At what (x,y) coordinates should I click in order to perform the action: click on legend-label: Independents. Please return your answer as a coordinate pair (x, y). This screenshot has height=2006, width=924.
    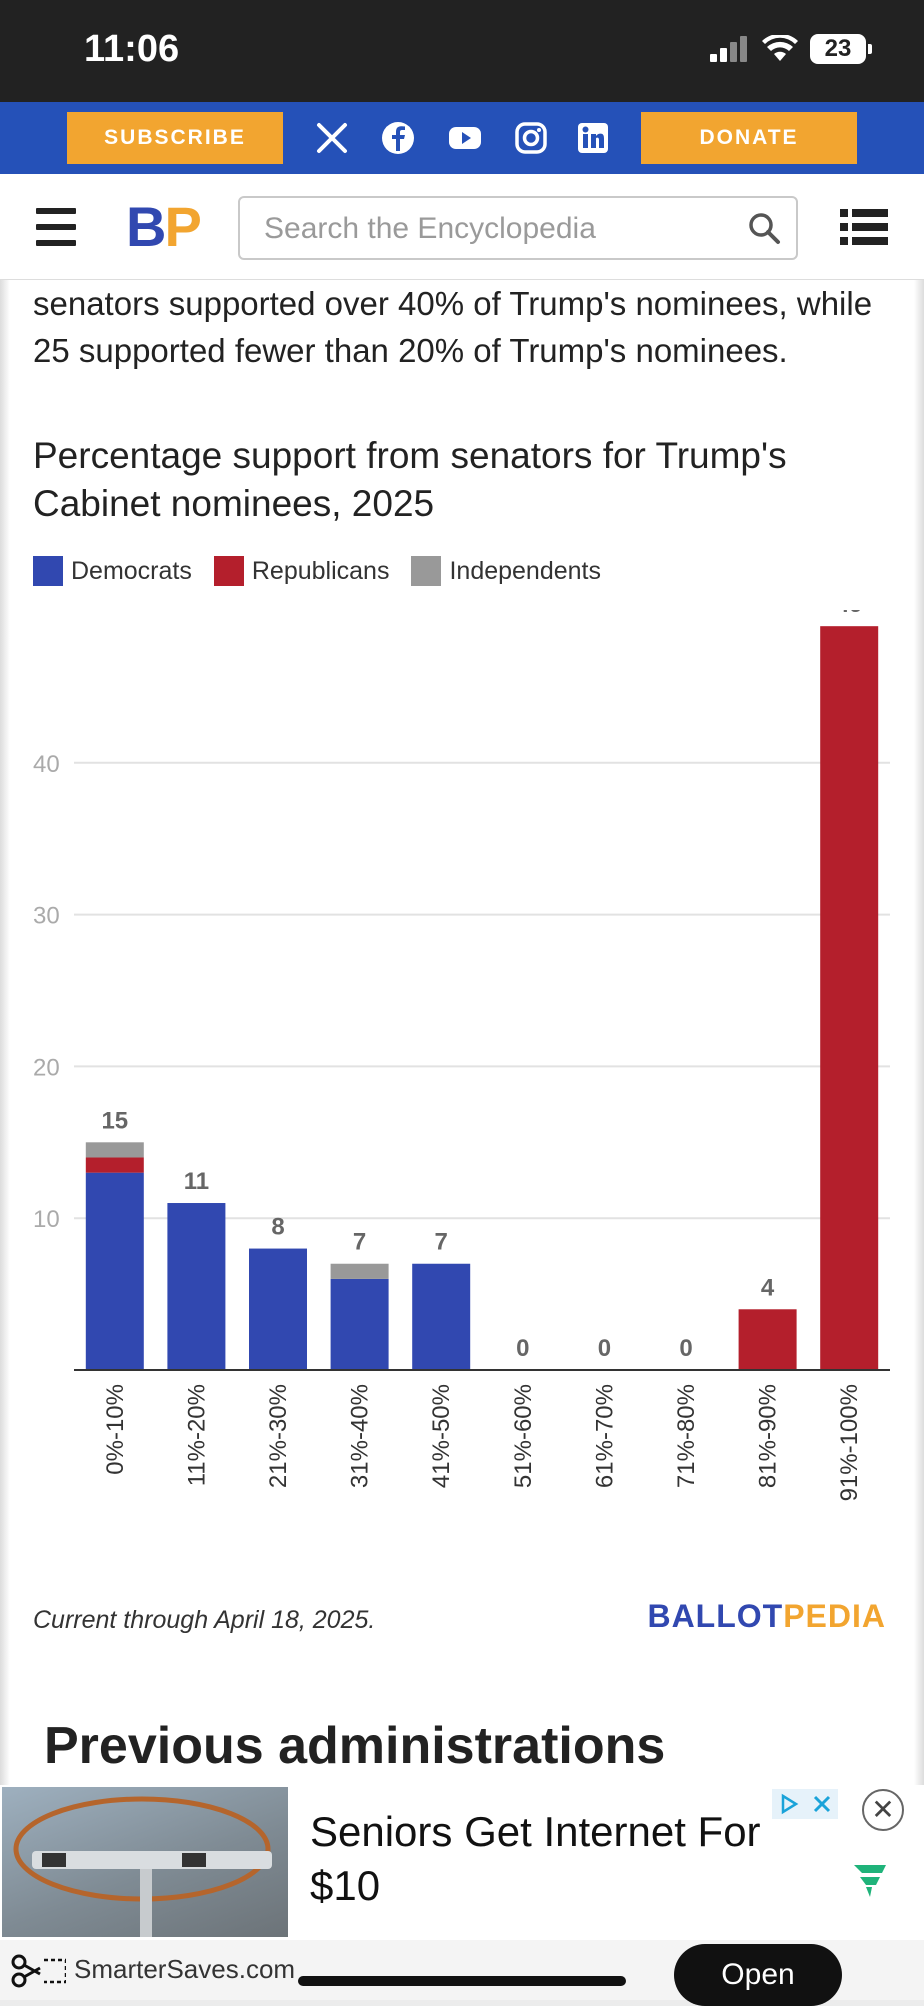
    Looking at the image, I should click on (525, 570).